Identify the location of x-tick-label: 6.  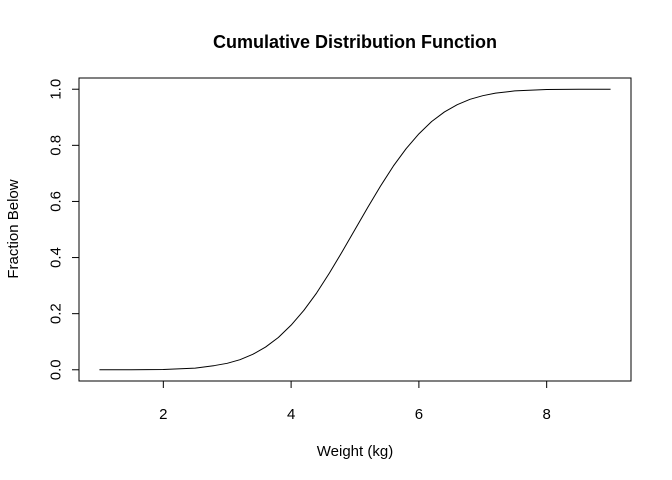
(419, 414).